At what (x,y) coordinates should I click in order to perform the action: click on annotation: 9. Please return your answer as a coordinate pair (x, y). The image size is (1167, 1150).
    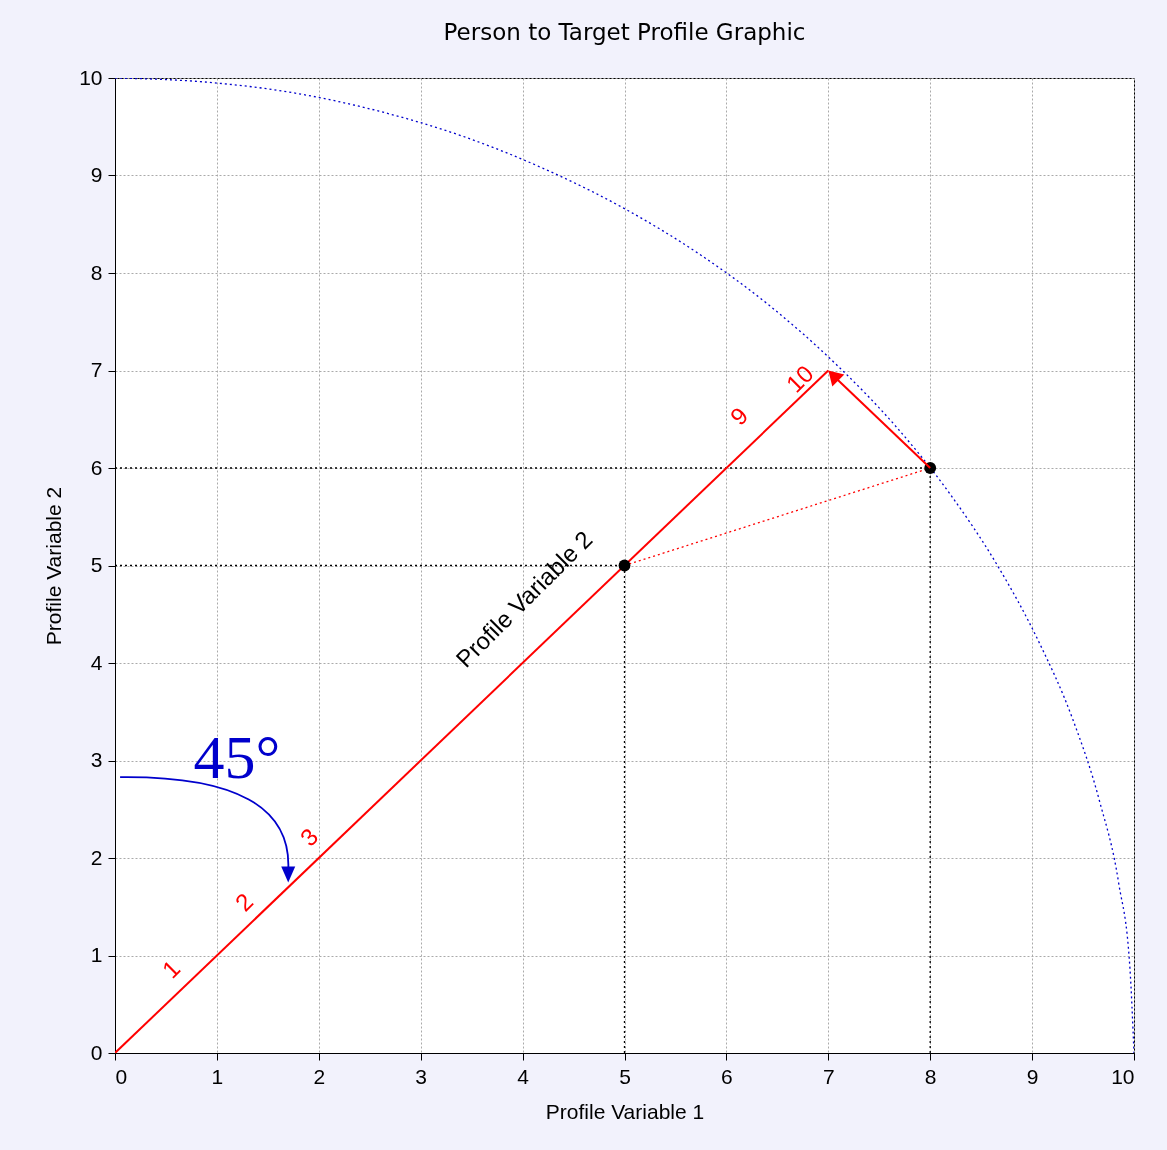
    Looking at the image, I should click on (739, 416).